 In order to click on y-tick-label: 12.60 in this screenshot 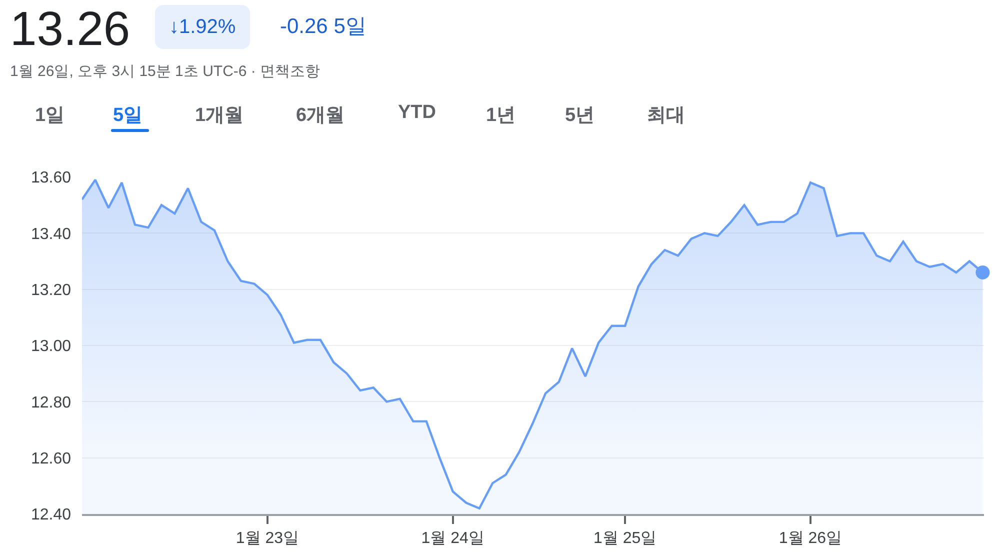, I will do `click(51, 459)`.